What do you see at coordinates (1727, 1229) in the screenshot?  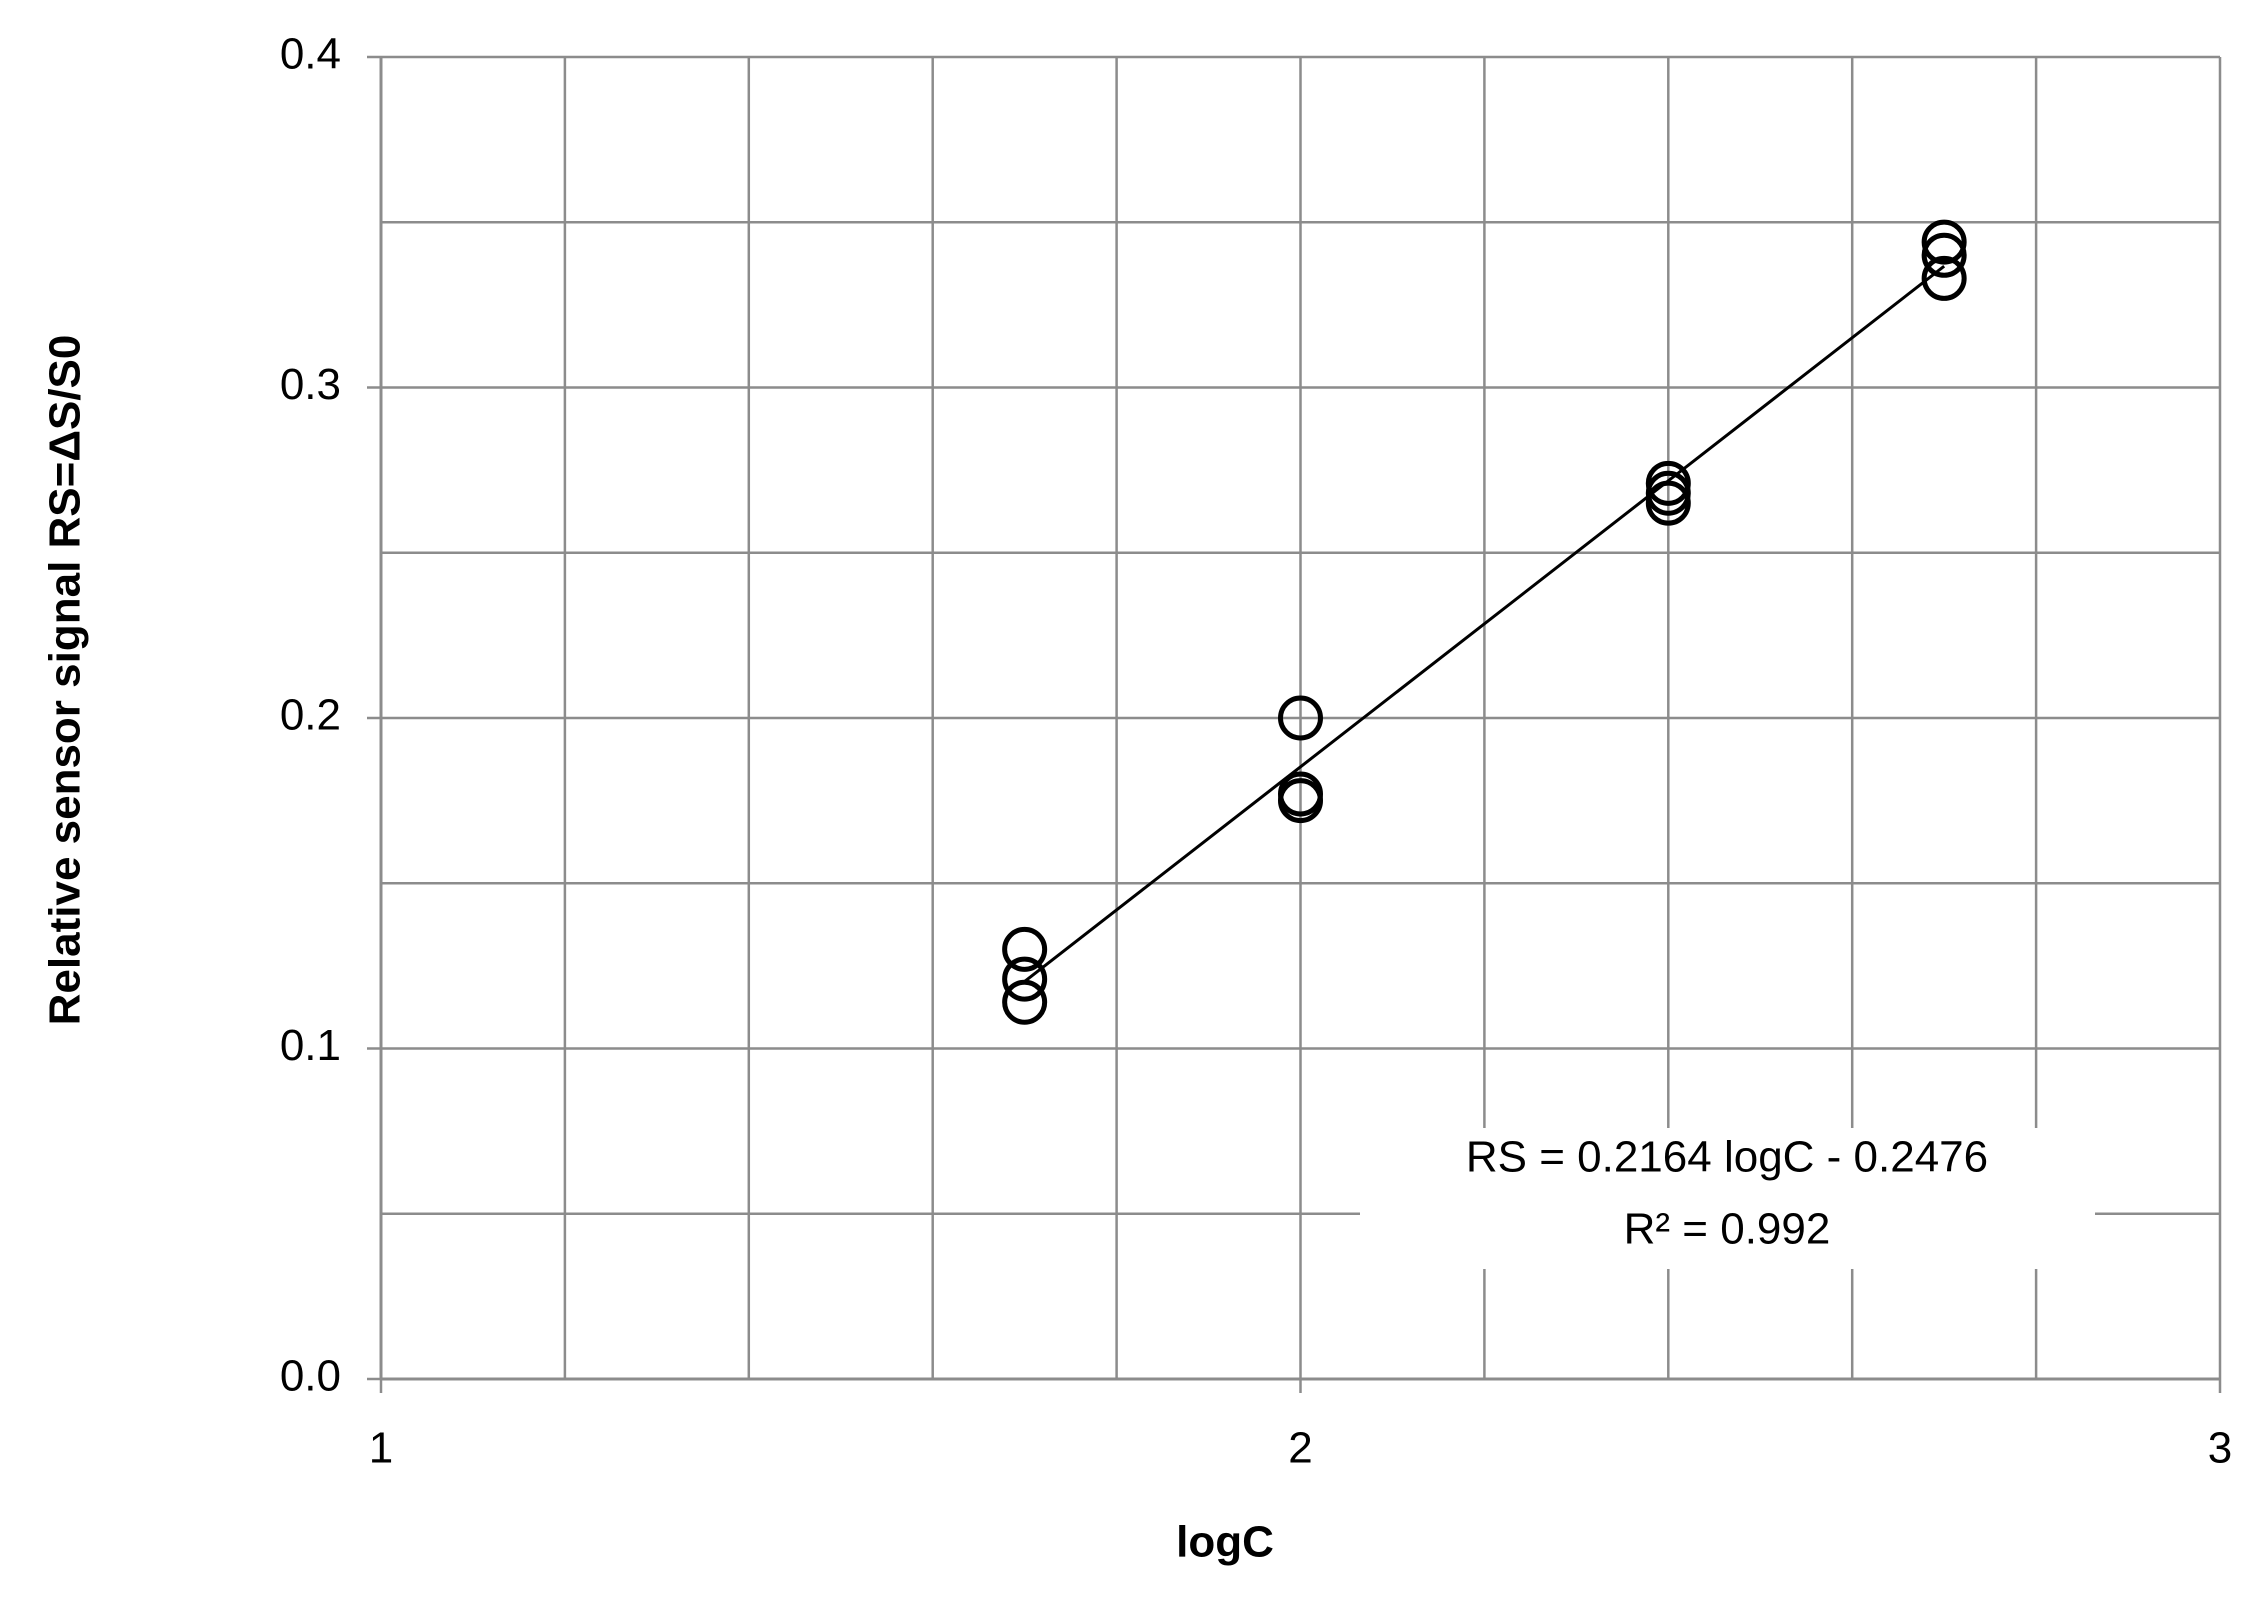 I see `annotation: R² = 0.992` at bounding box center [1727, 1229].